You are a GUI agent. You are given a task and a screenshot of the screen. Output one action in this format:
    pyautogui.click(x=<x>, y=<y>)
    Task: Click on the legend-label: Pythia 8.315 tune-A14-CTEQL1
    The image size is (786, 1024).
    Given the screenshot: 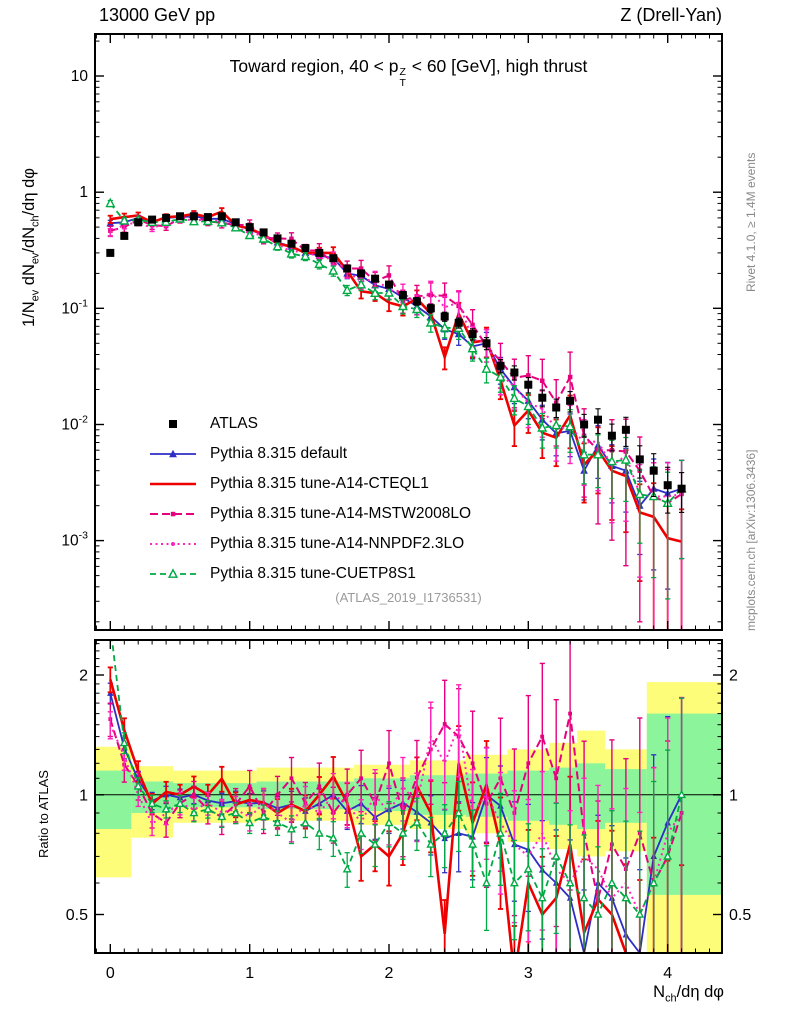 What is the action you would take?
    pyautogui.click(x=319, y=483)
    